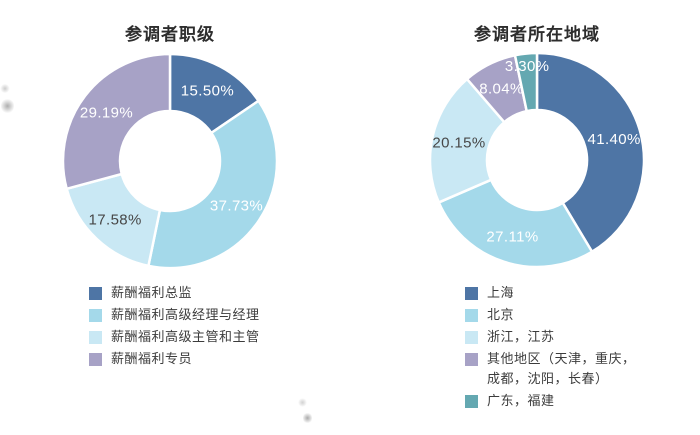  Describe the element at coordinates (512, 236) in the screenshot. I see `donut-1-value-label-1: 27.11%` at that location.